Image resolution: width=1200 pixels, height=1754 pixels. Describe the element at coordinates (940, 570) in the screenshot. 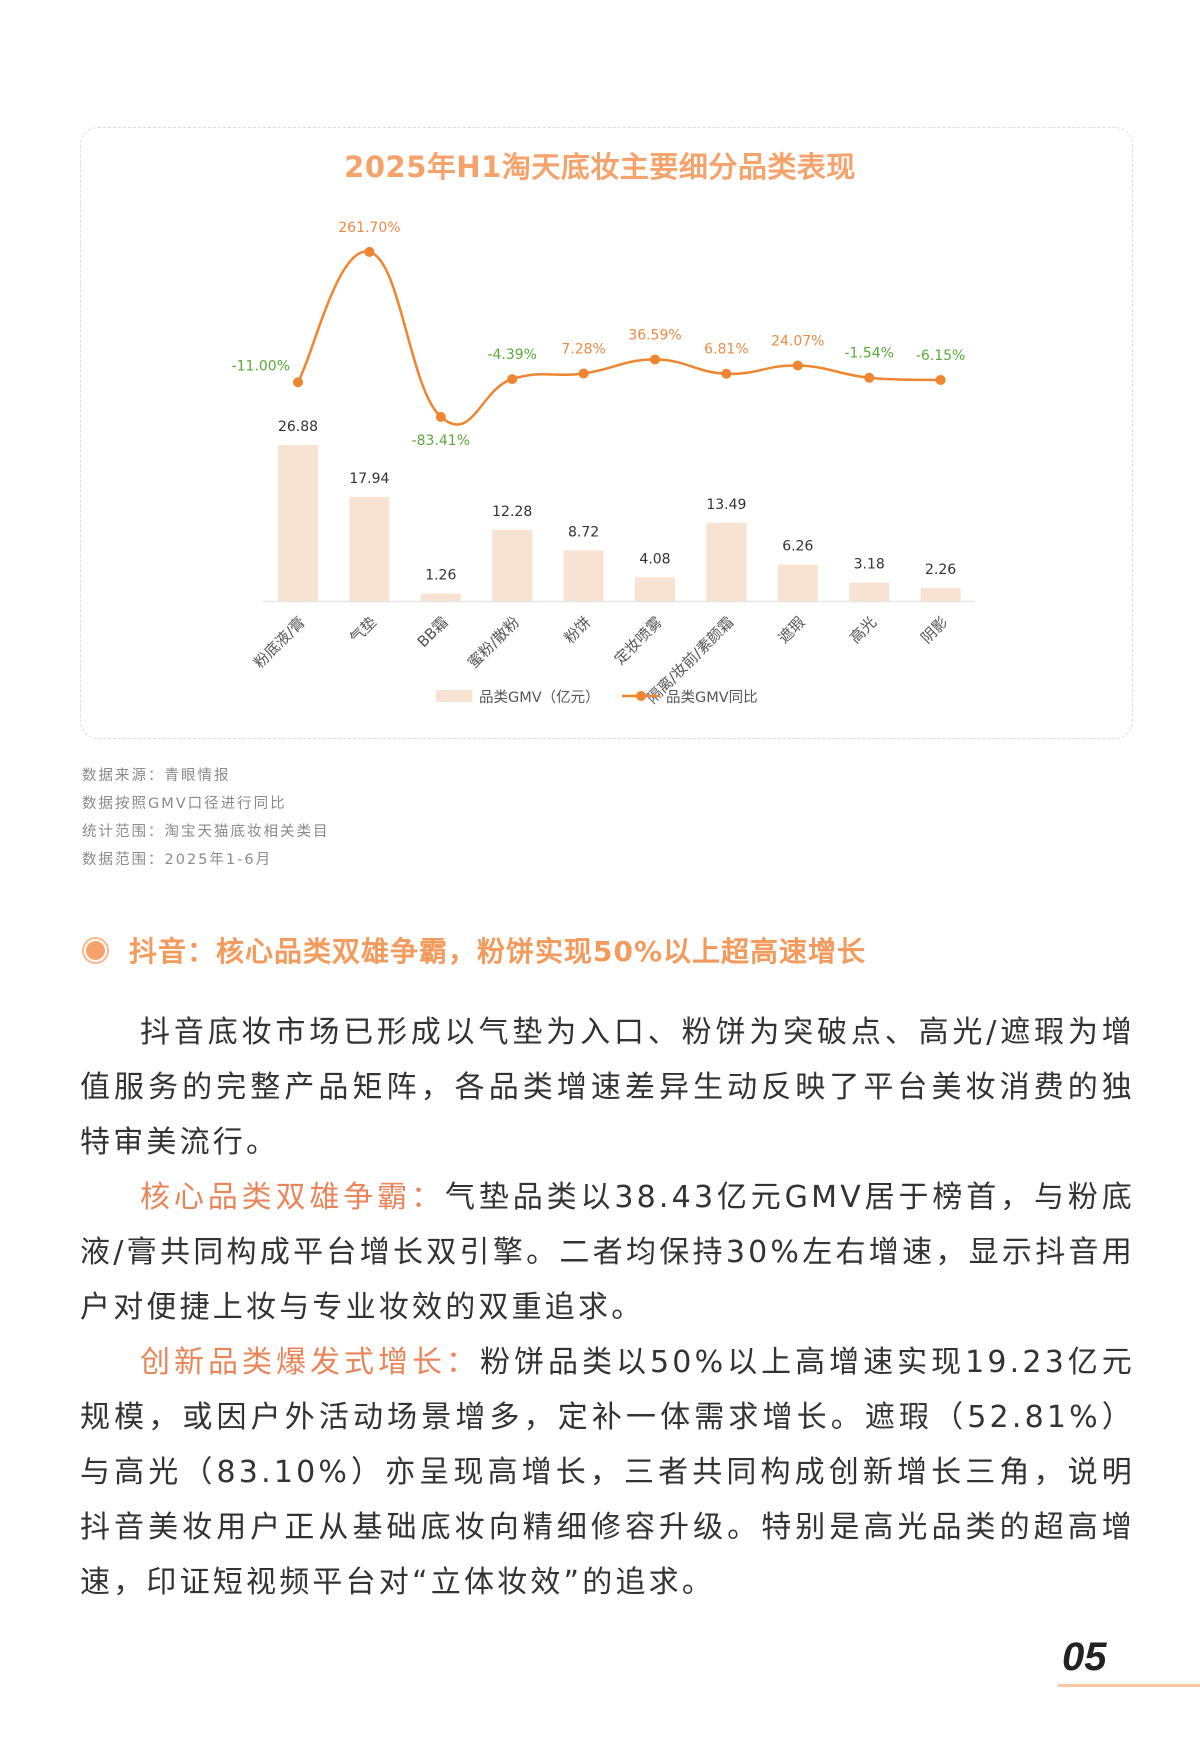

I see `bar-value-label: 2.26` at that location.